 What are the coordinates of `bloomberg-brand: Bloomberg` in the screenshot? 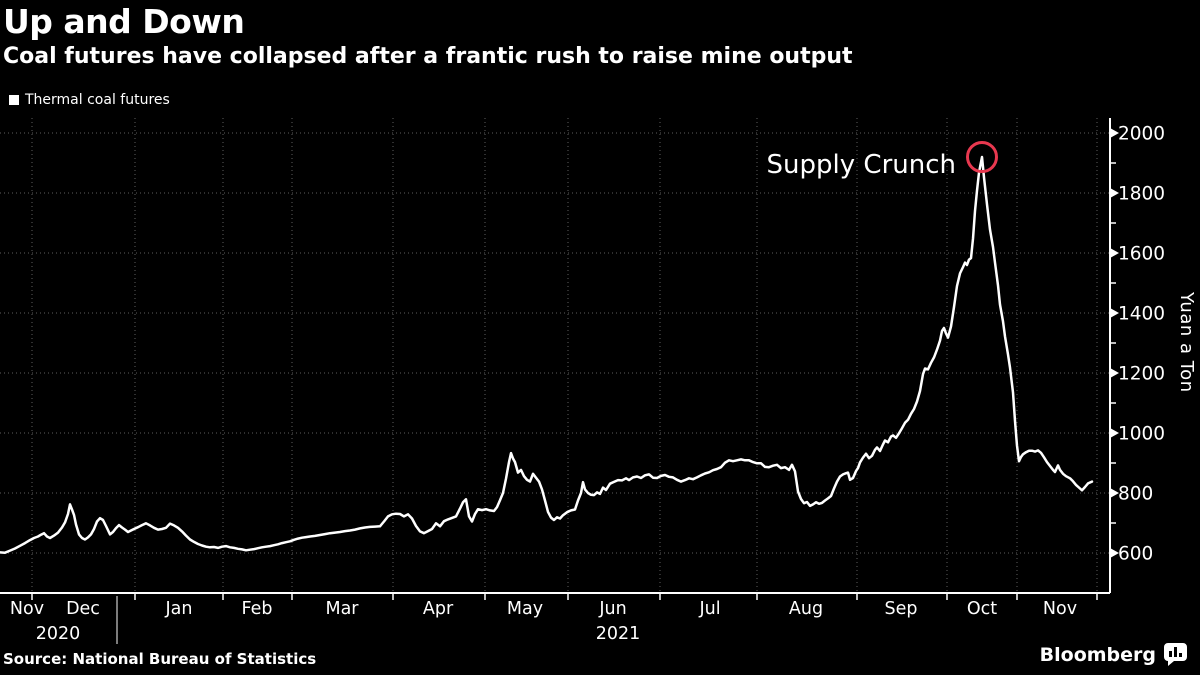 It's located at (1113, 654).